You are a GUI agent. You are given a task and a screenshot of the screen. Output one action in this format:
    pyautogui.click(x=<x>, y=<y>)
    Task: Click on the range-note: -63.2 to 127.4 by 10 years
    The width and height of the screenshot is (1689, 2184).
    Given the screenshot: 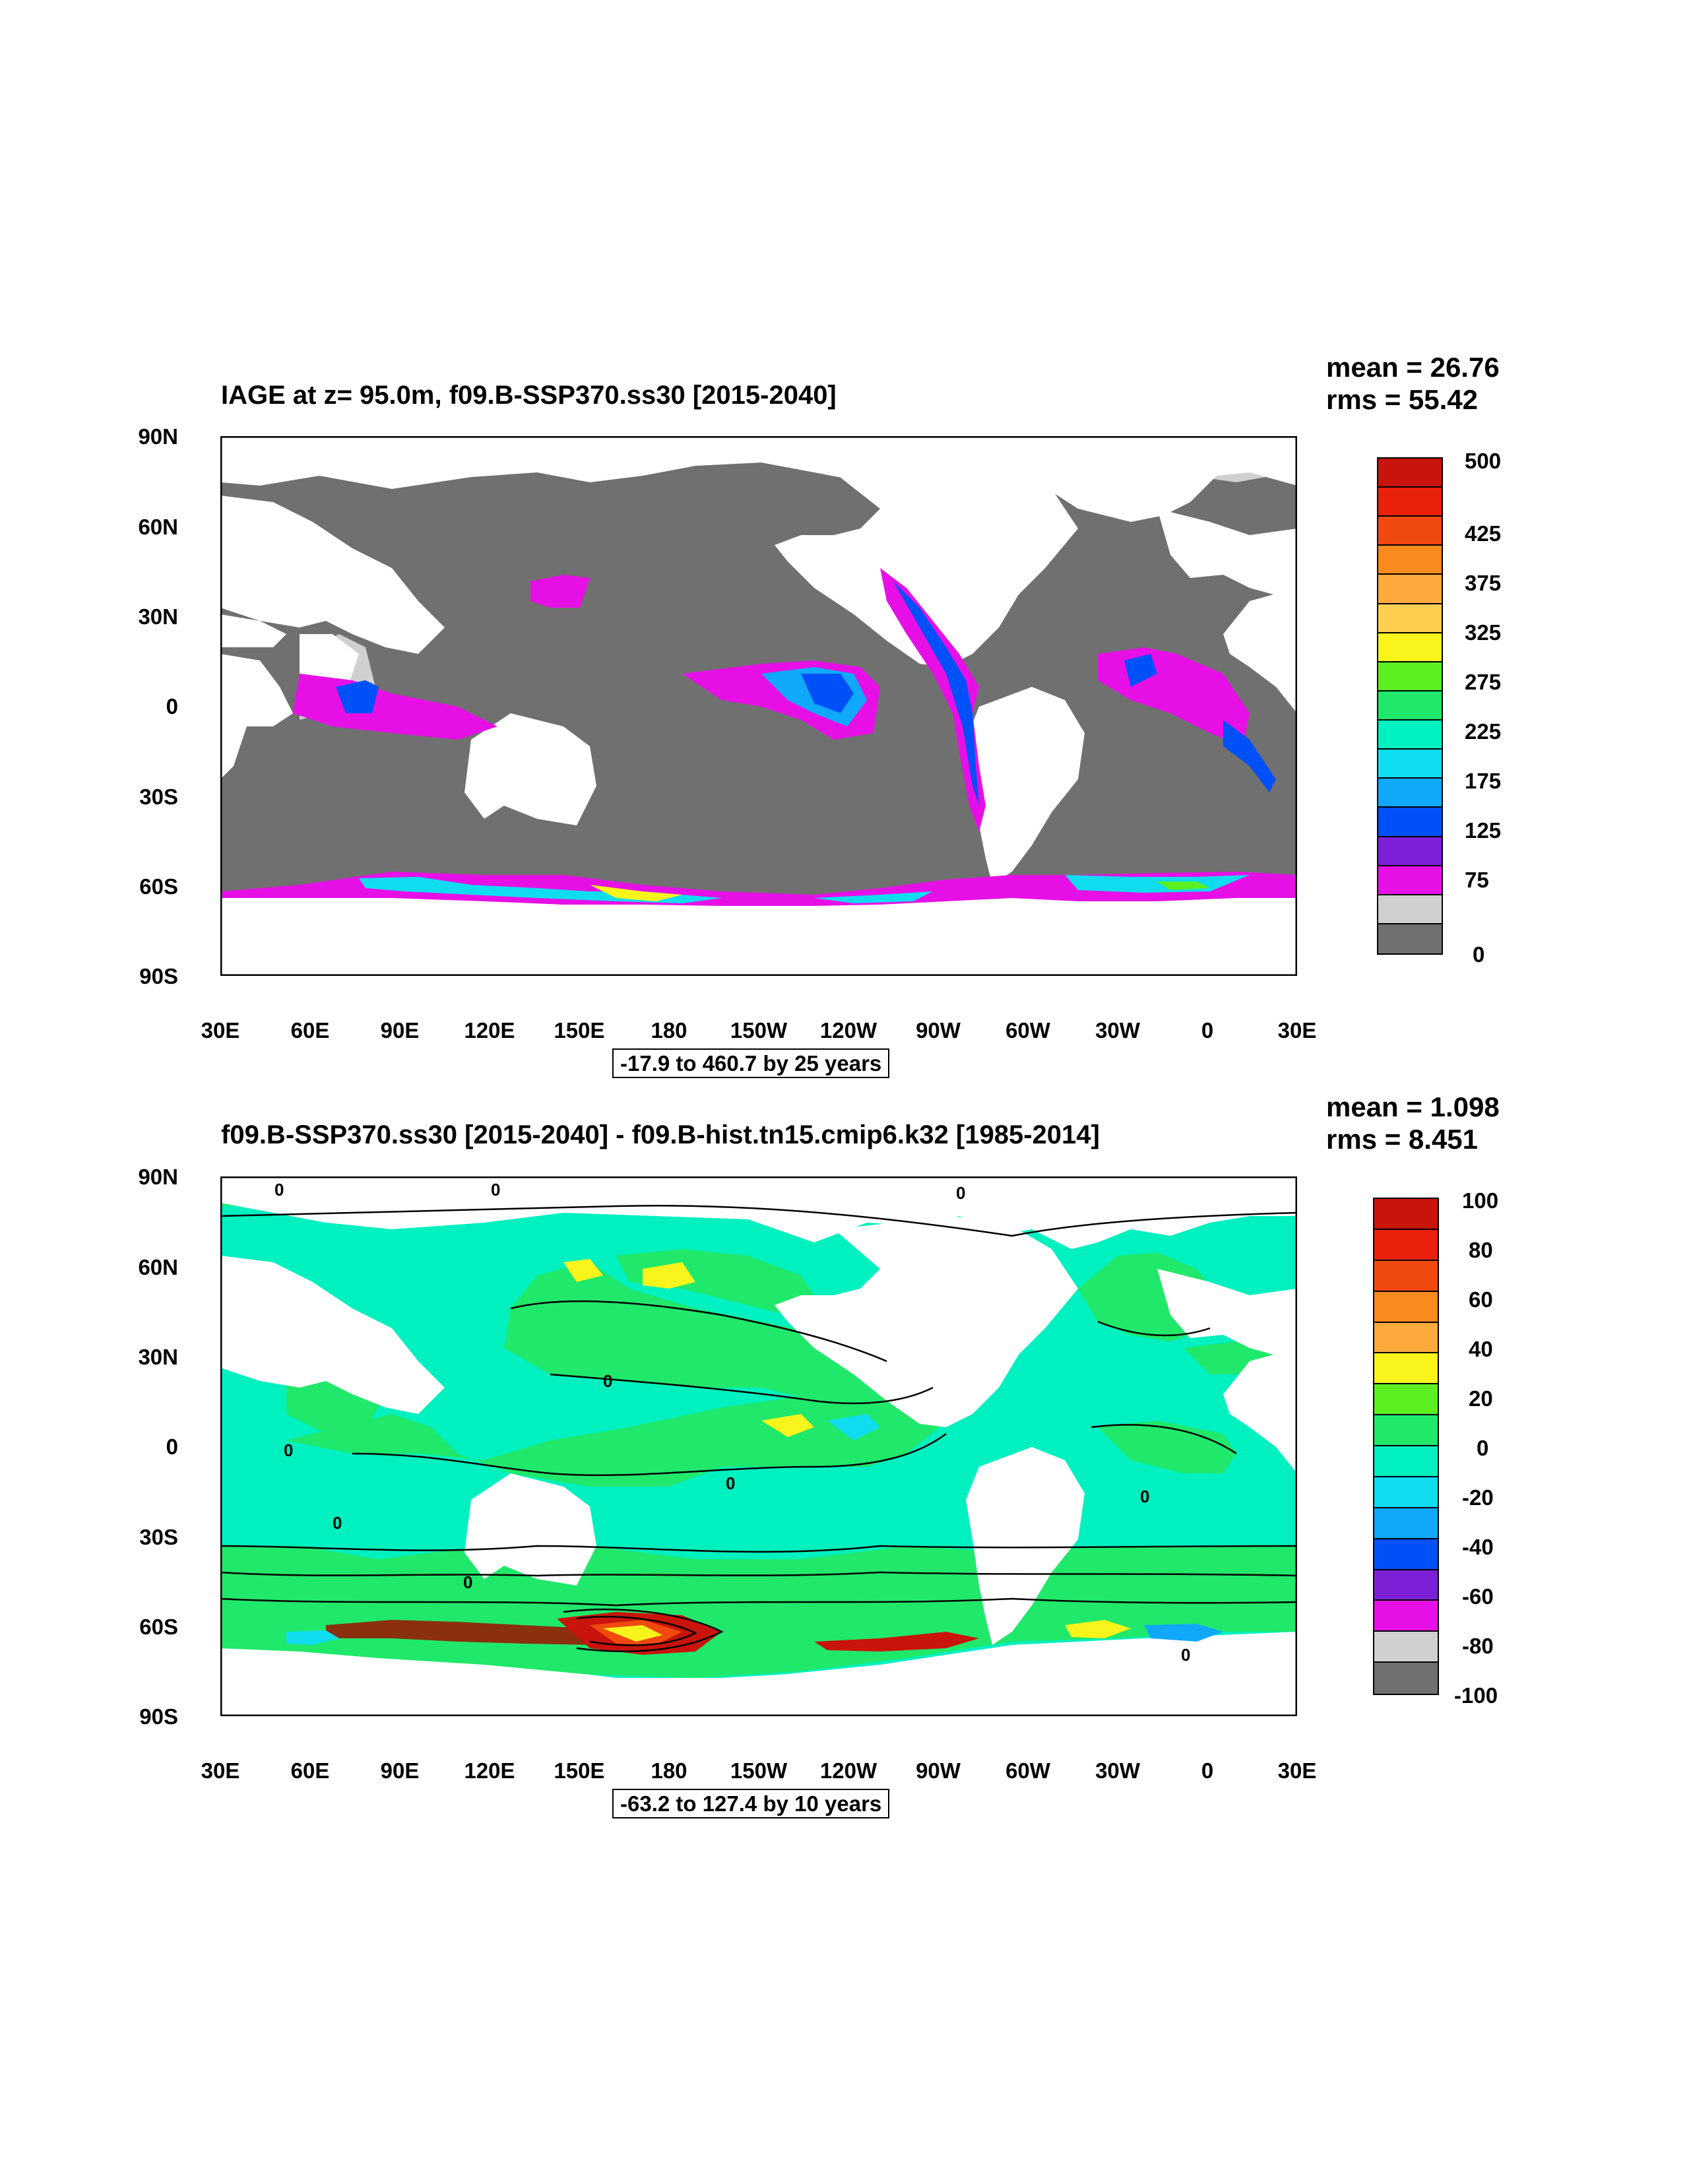 What is the action you would take?
    pyautogui.click(x=751, y=1803)
    